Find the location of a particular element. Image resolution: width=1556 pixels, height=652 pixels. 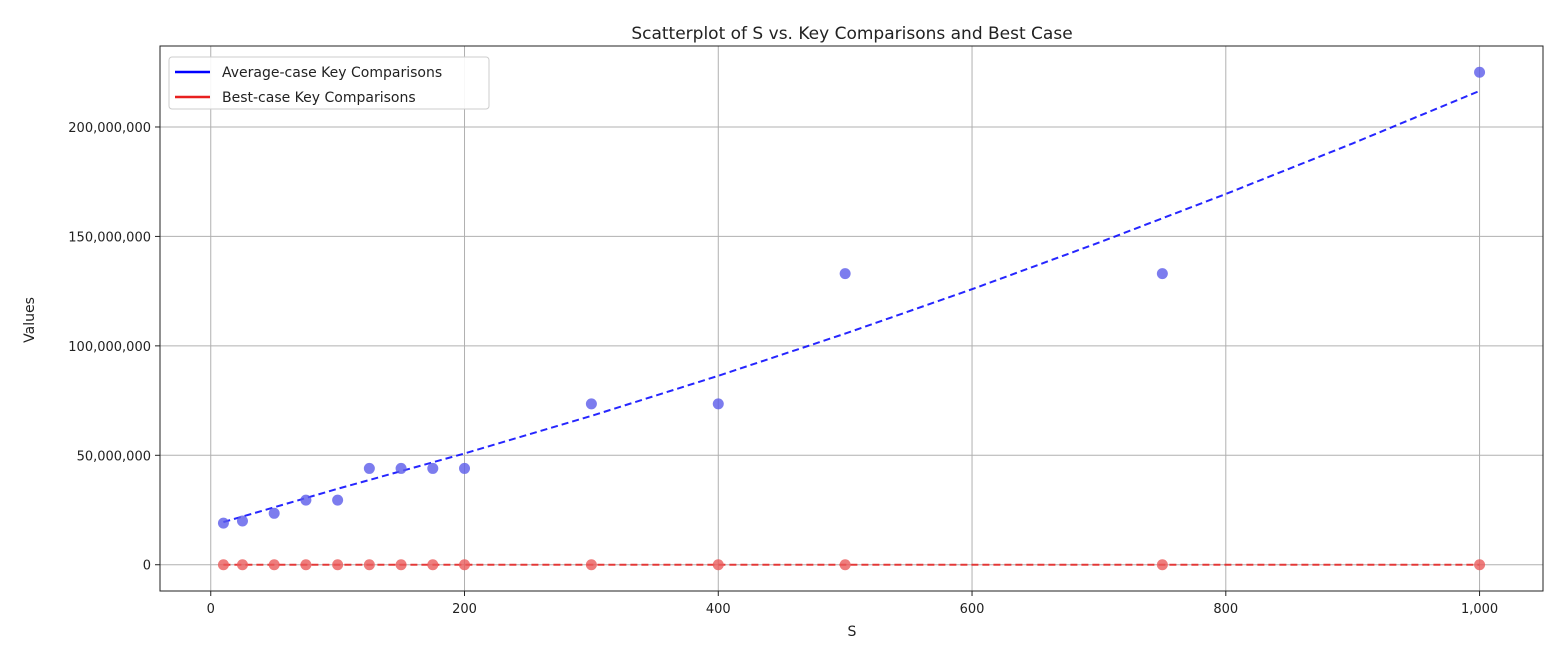

x-axis-label: S is located at coordinates (852, 632).